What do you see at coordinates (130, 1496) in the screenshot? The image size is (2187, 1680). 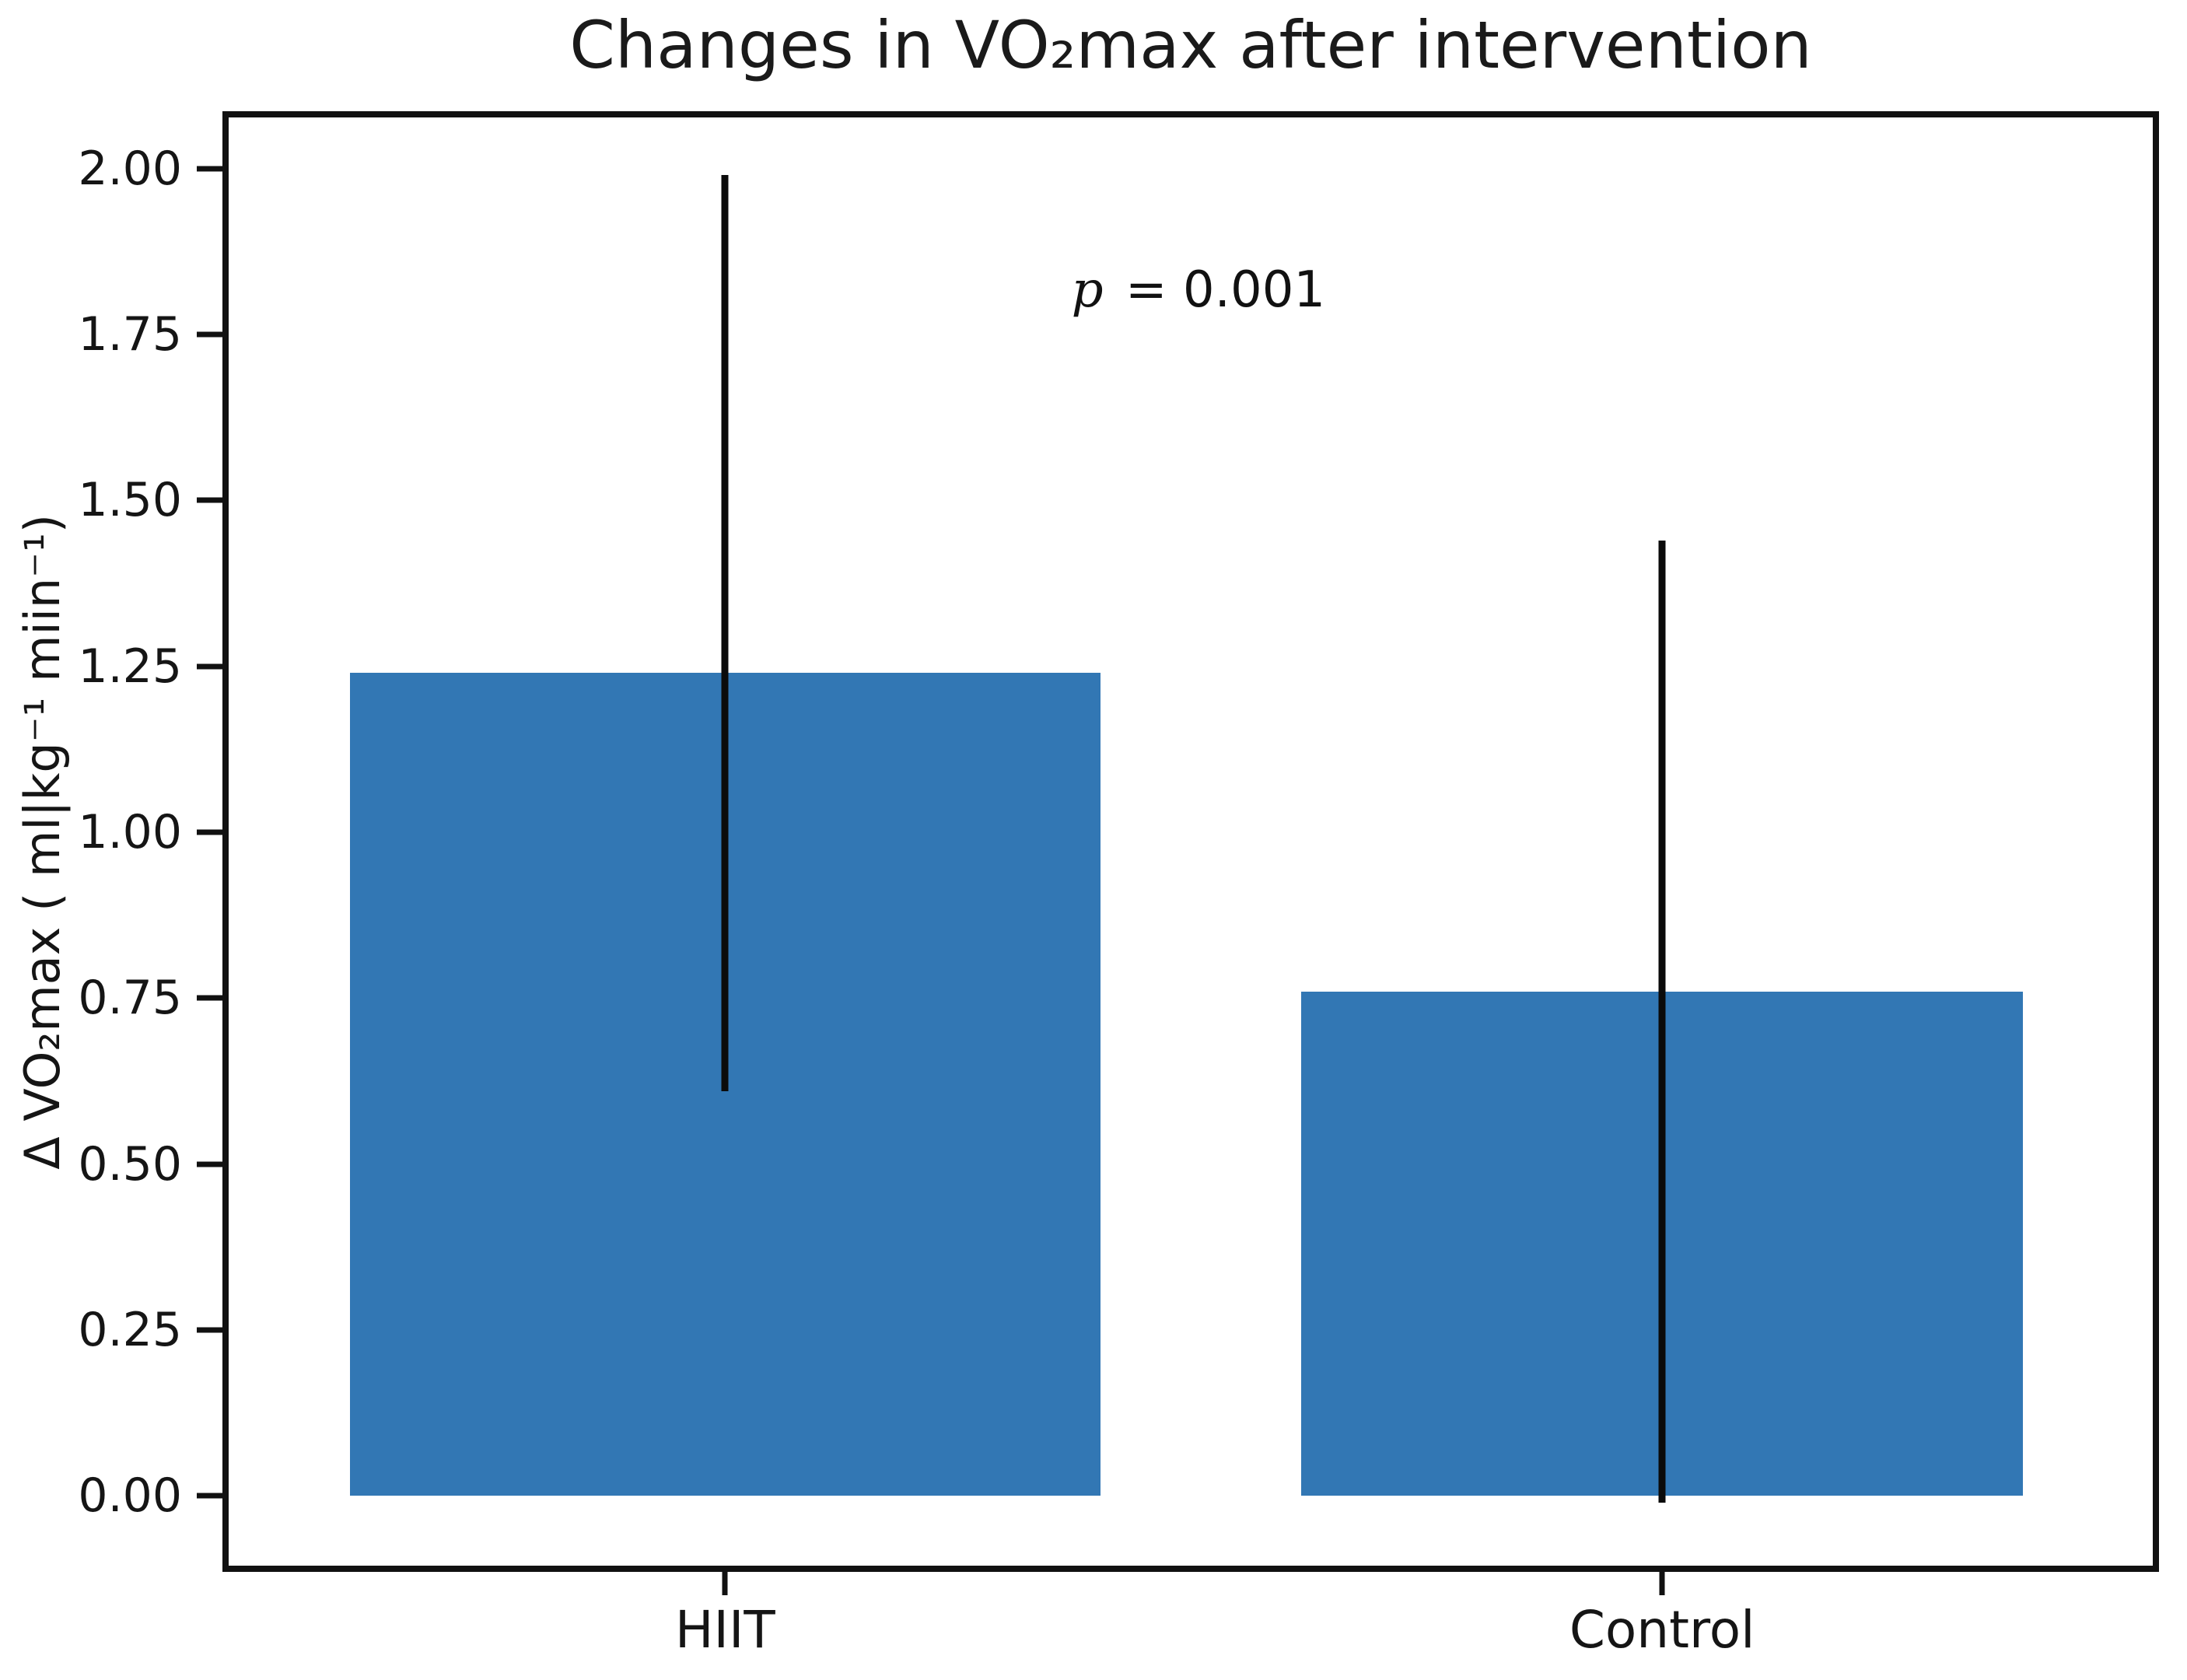 I see `y-tick-label: 0.00` at bounding box center [130, 1496].